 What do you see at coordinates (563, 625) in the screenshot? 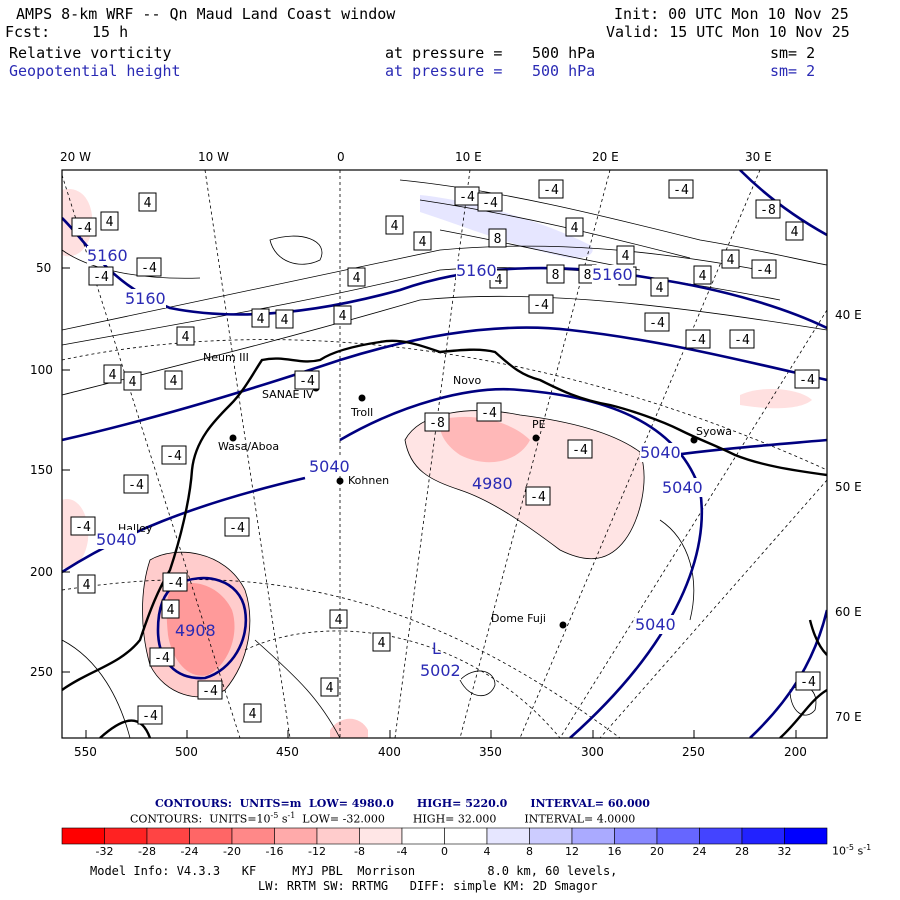
I see `station-dot-dome-fuji` at bounding box center [563, 625].